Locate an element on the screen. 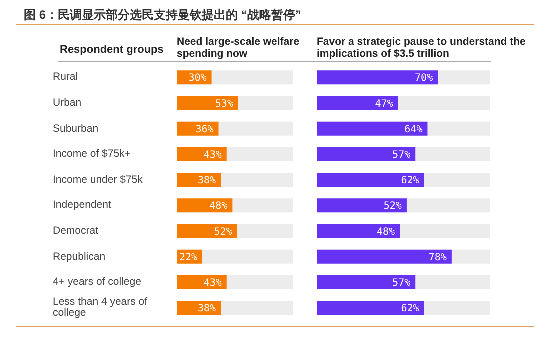 The width and height of the screenshot is (550, 349). y-tick-label: 4+ years of college is located at coordinates (97, 282).